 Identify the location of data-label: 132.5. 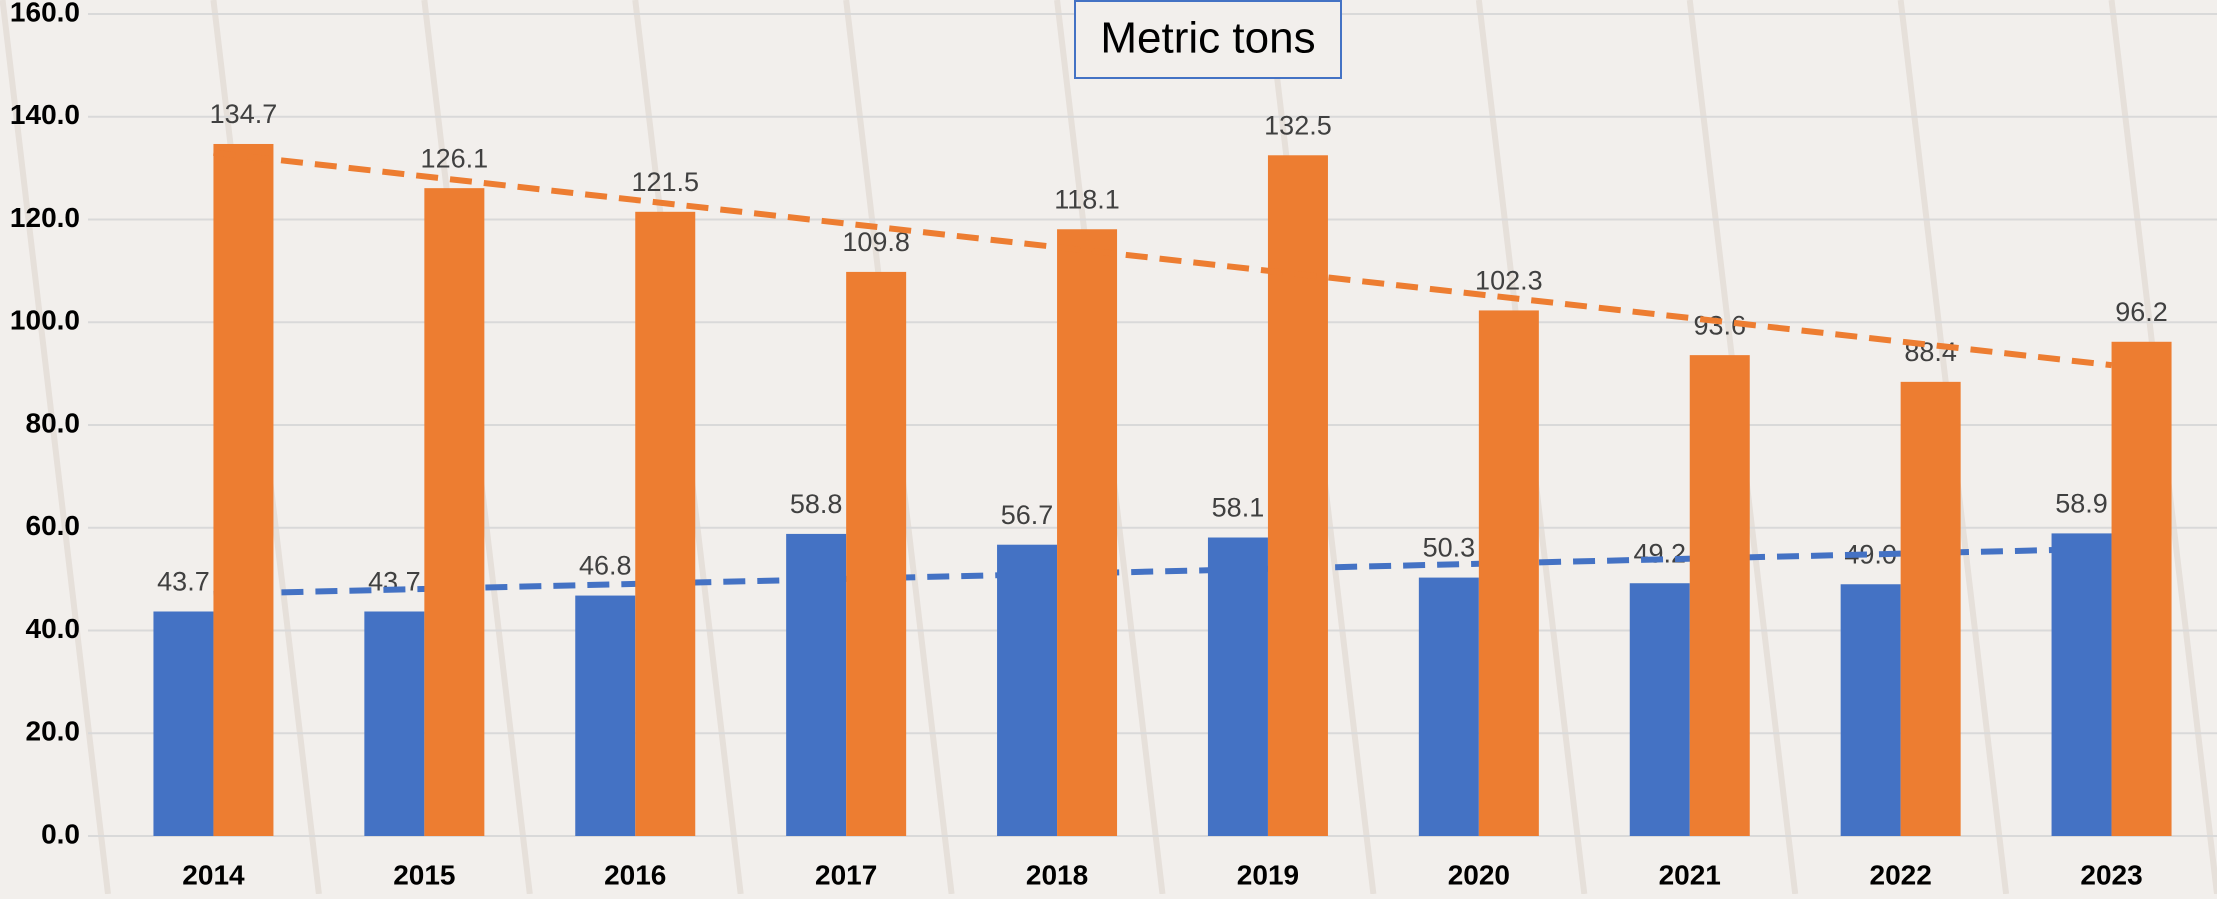
(1298, 125).